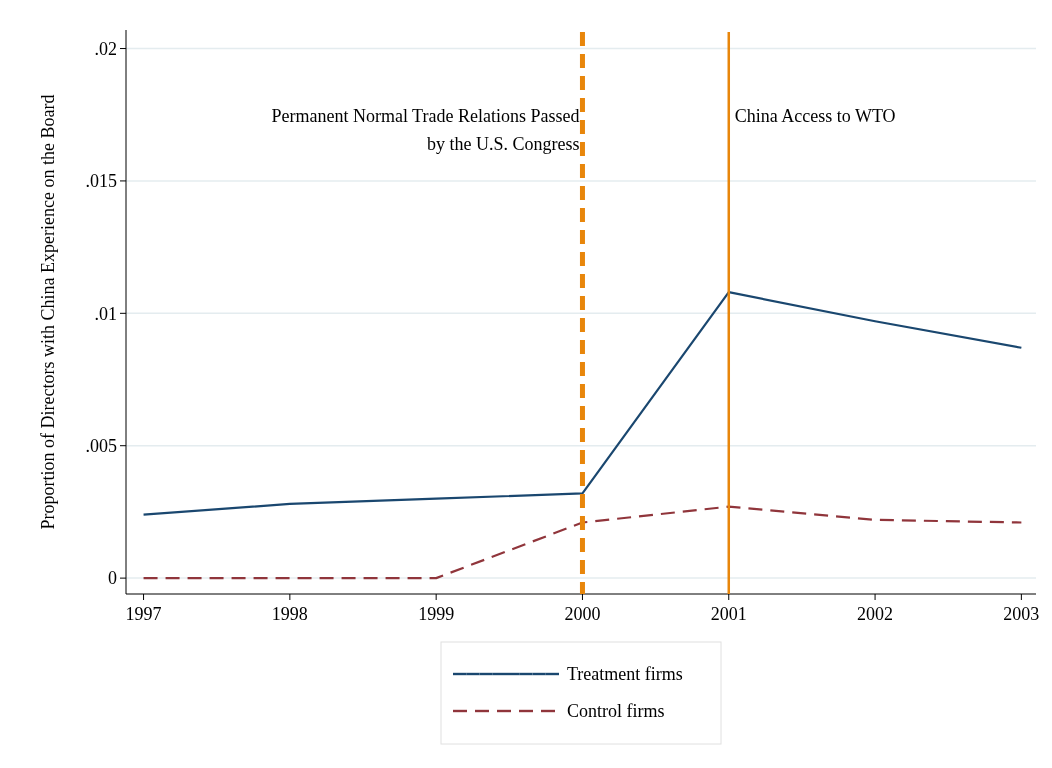 The image size is (1052, 768). Describe the element at coordinates (105, 48) in the screenshot. I see `y-tick-label: .02` at that location.